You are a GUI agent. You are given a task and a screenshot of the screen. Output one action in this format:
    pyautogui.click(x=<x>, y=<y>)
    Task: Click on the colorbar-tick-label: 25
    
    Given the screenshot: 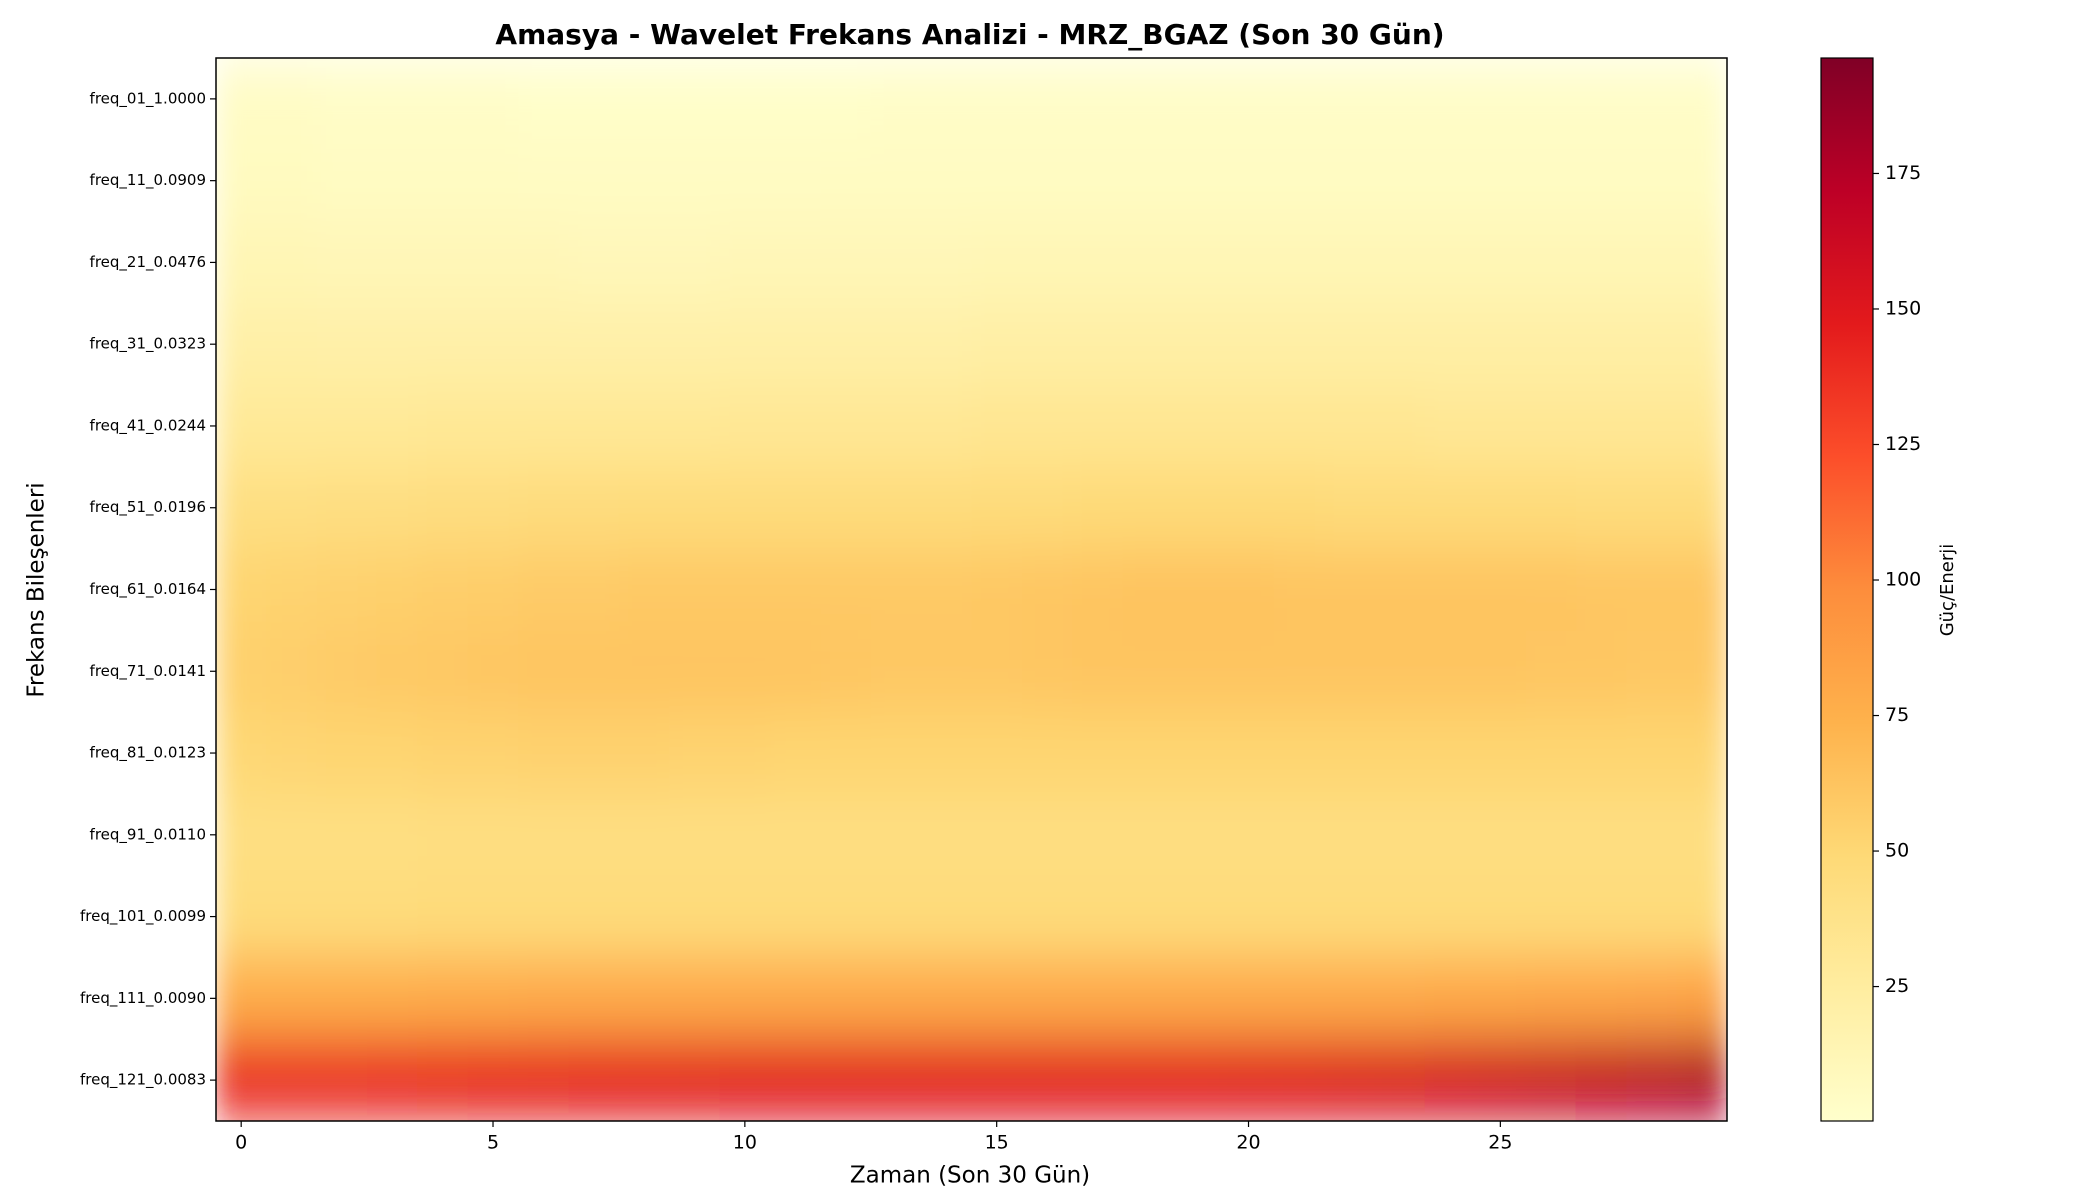 What is the action you would take?
    pyautogui.click(x=1897, y=986)
    